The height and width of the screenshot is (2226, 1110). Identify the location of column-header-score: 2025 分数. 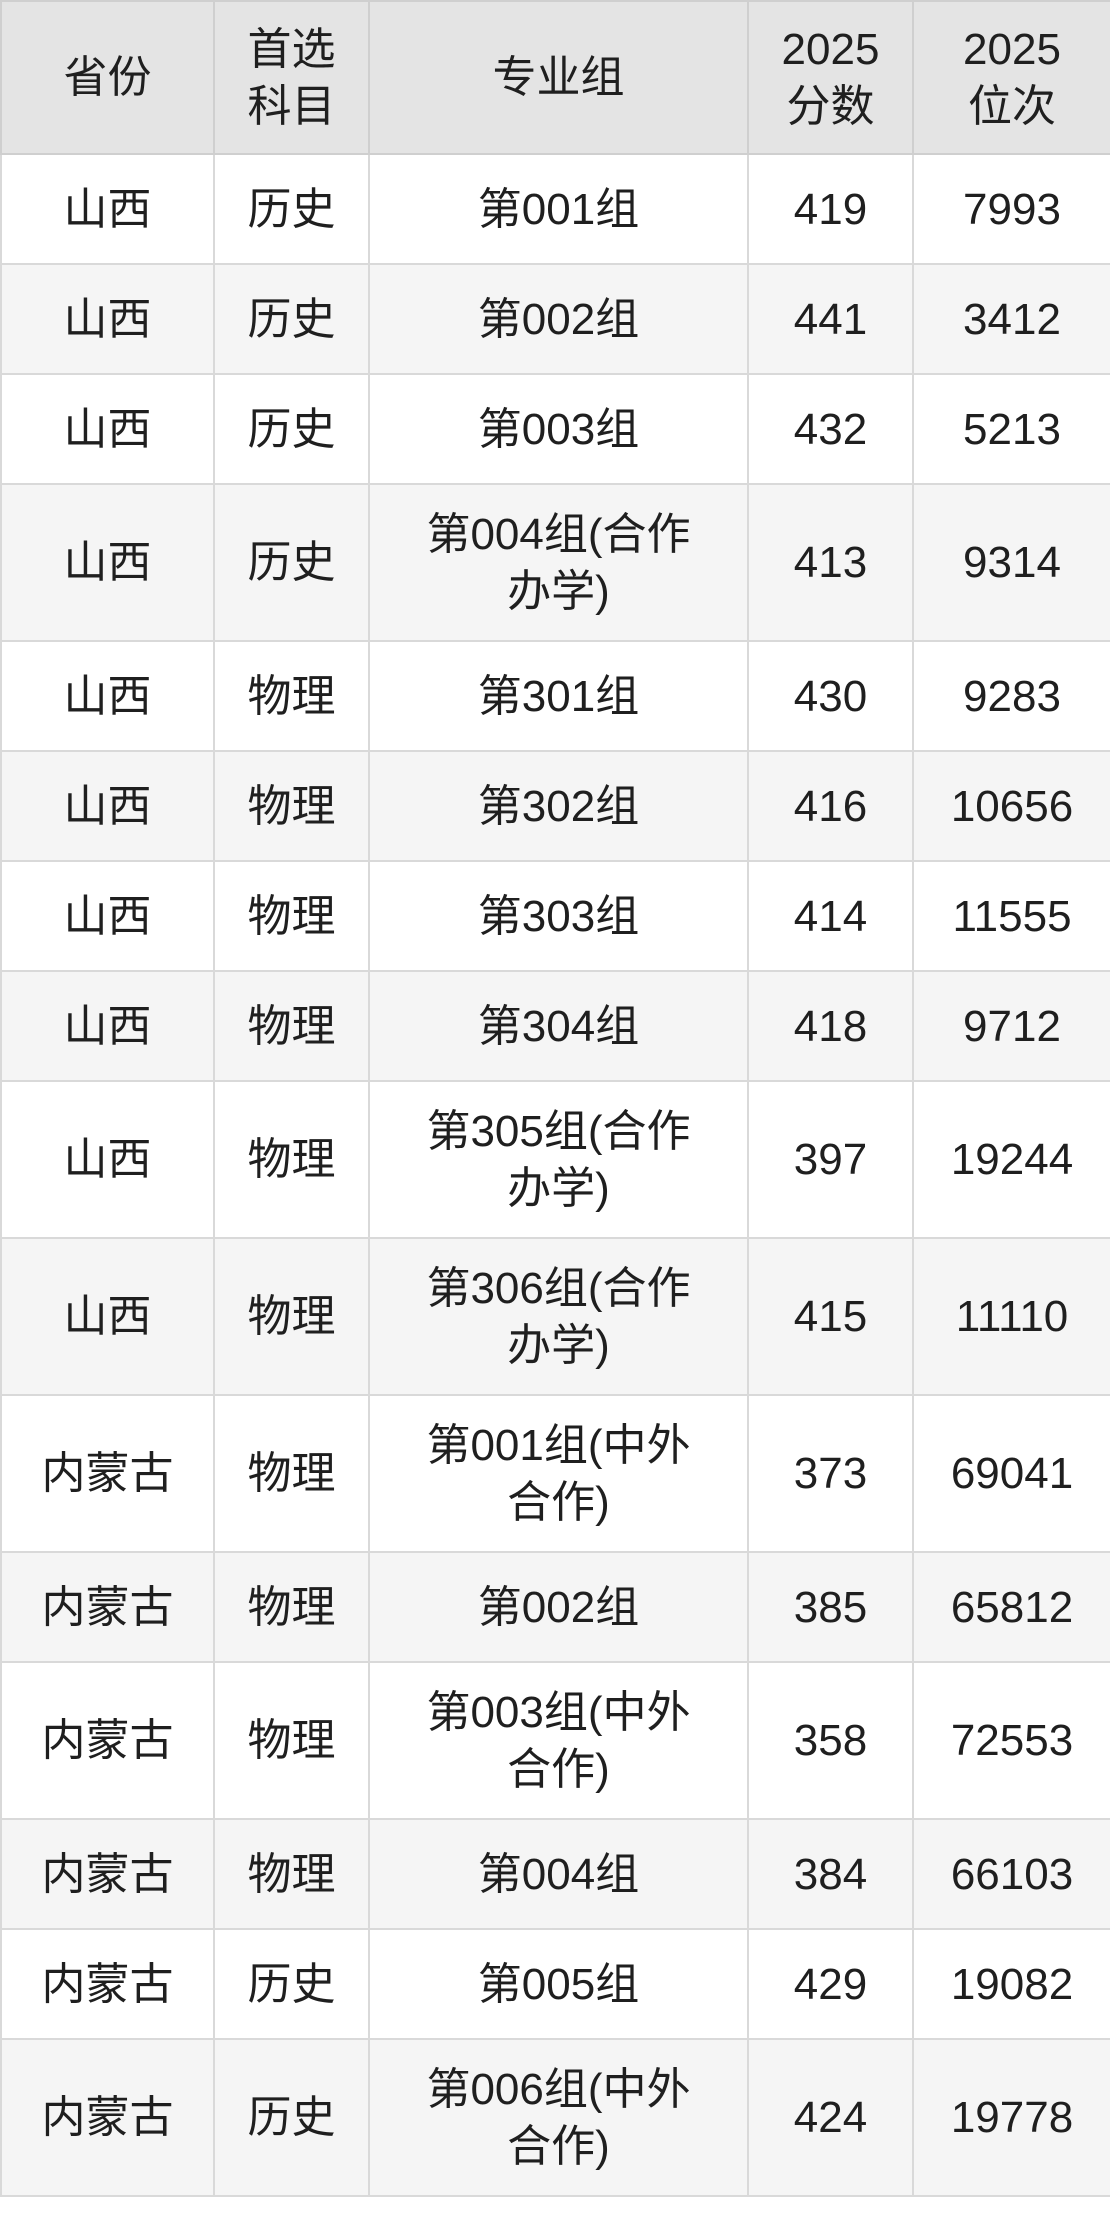
(830, 77).